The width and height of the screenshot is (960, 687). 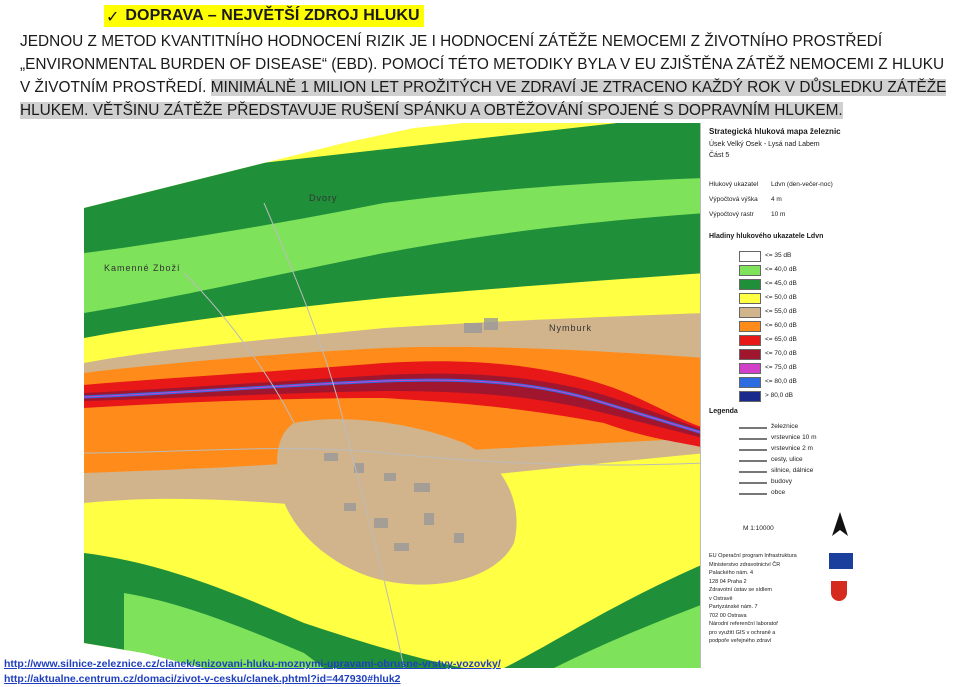 What do you see at coordinates (781, 297) in the screenshot?
I see `level-label: <= 50,0 dB` at bounding box center [781, 297].